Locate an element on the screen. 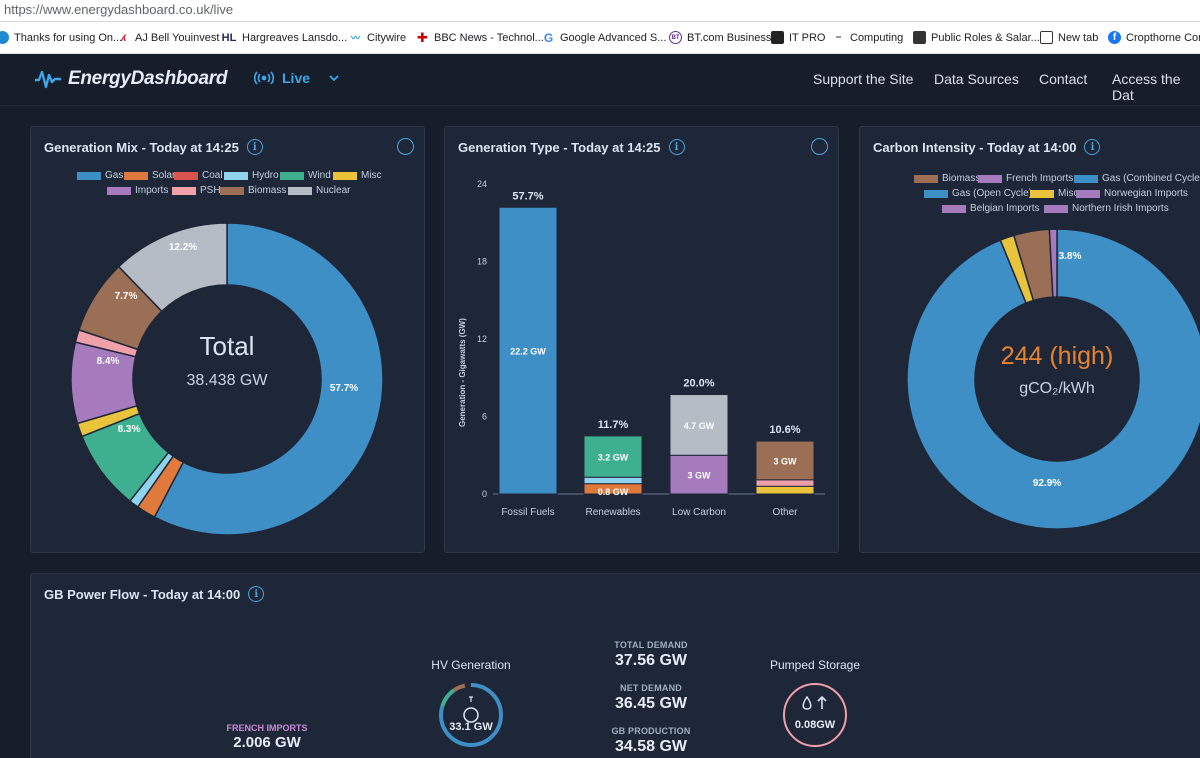 The height and width of the screenshot is (758, 1200). slice-imports is located at coordinates (1053, 263).